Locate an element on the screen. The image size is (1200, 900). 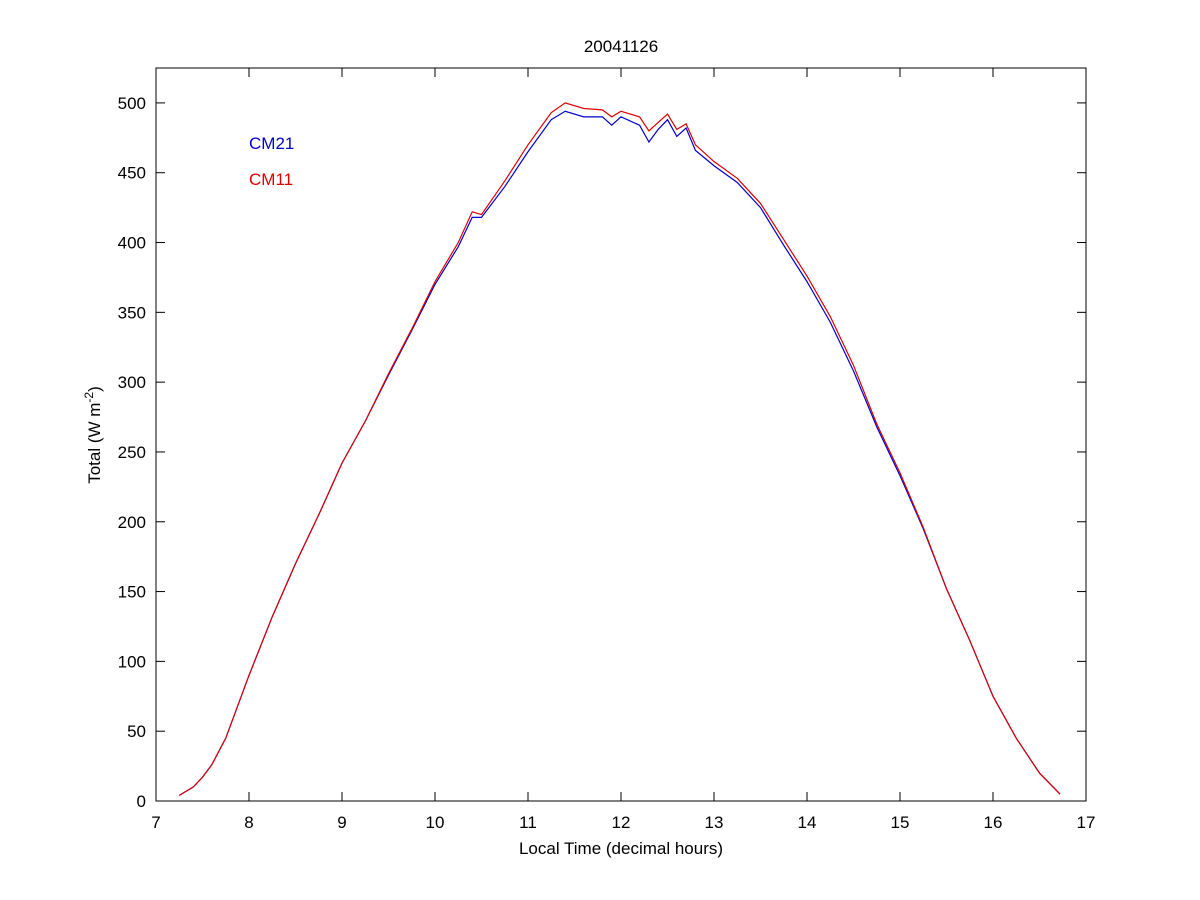
y-axis-label-end: ) is located at coordinates (94, 389).